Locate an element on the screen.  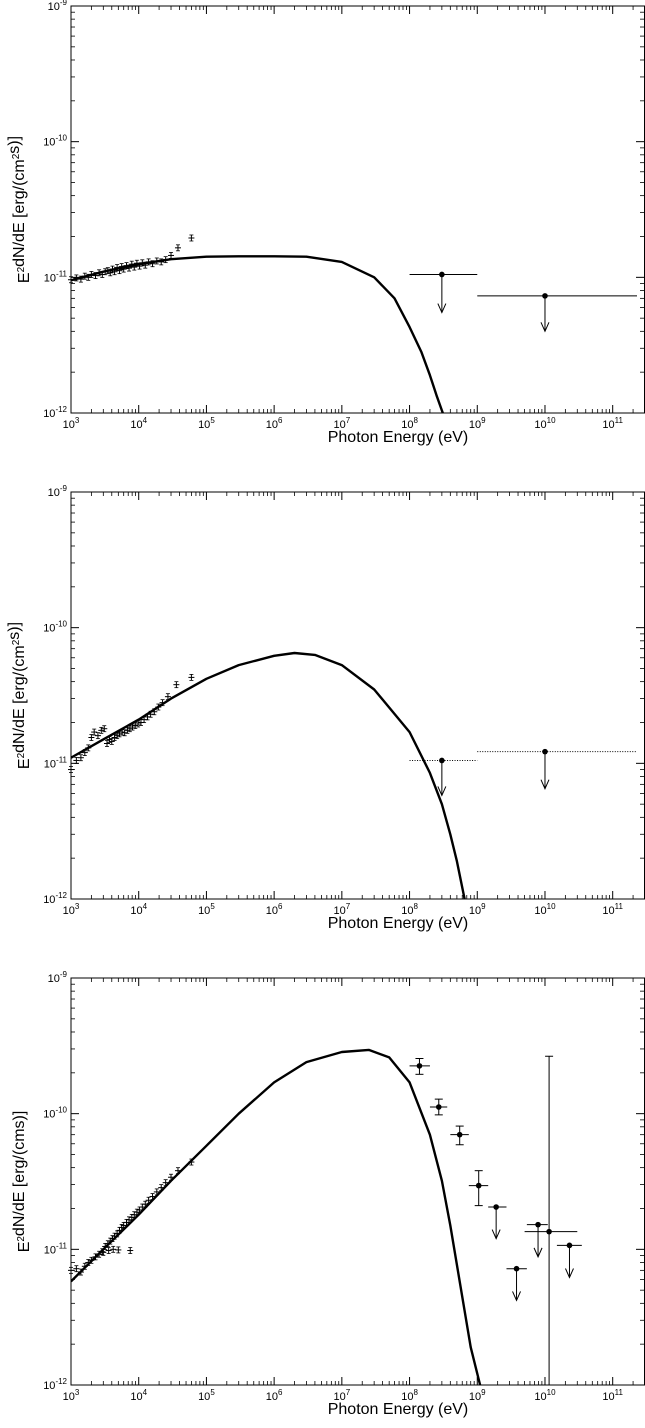
y-axis-label: E2dN/dE [erg/(cms)] is located at coordinates (22, 1182).